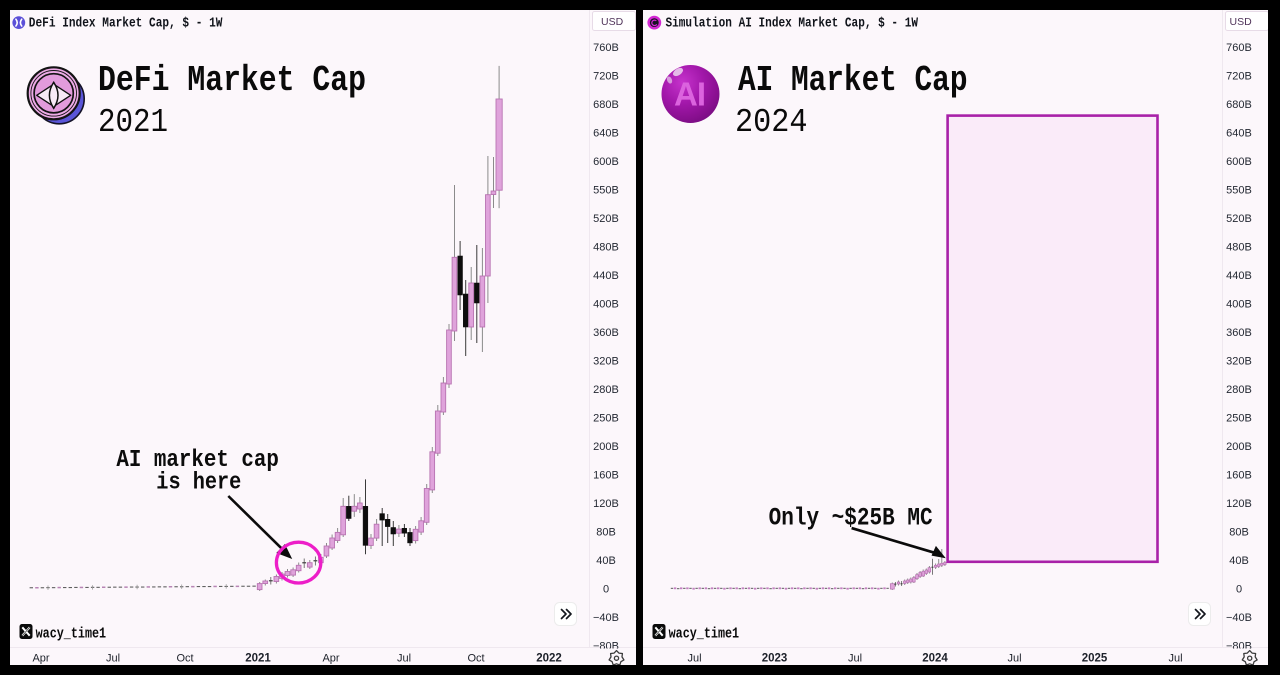  Describe the element at coordinates (549, 658) in the screenshot. I see `svg-text: 2022` at that location.